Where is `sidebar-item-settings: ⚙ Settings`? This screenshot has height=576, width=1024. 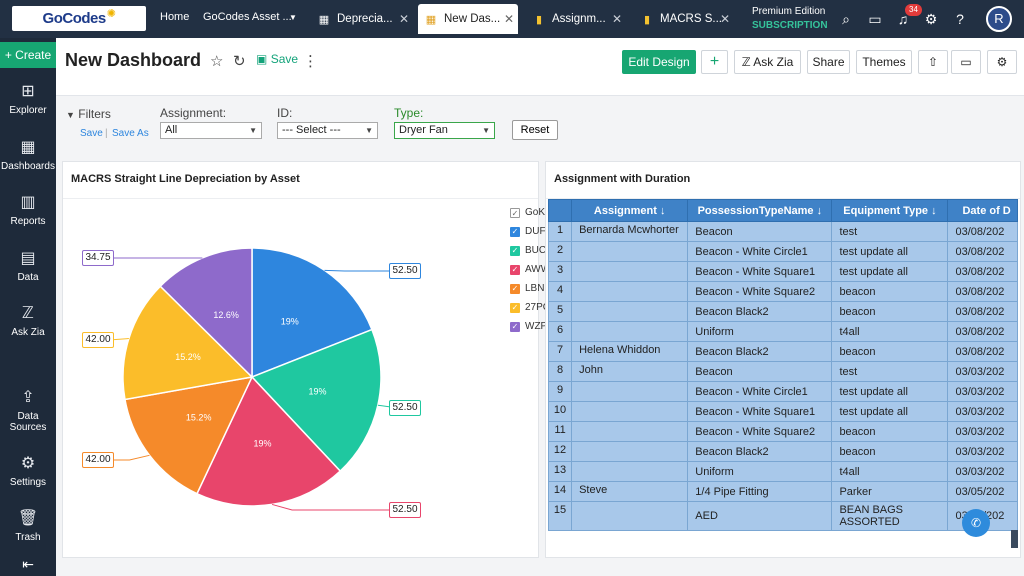 sidebar-item-settings: ⚙ Settings is located at coordinates (28, 471).